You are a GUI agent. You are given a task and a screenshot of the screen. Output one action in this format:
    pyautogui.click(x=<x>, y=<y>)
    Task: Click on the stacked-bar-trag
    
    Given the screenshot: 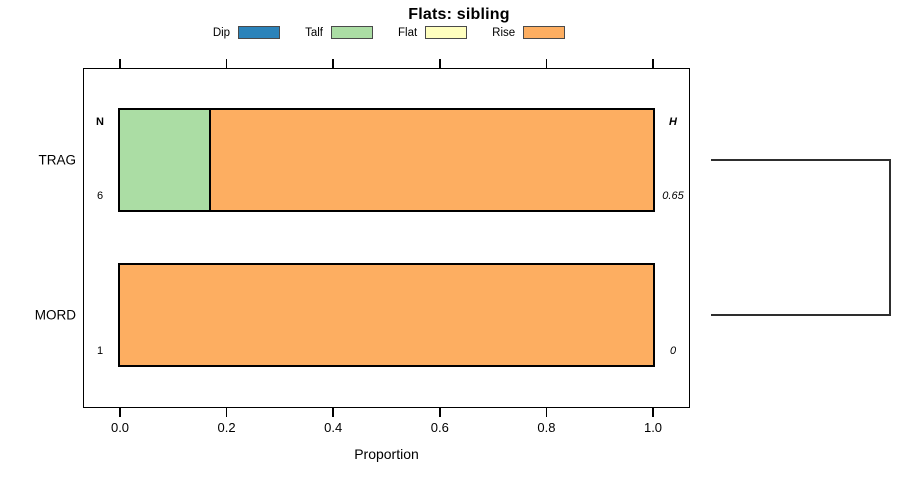 What is the action you would take?
    pyautogui.click(x=386, y=160)
    